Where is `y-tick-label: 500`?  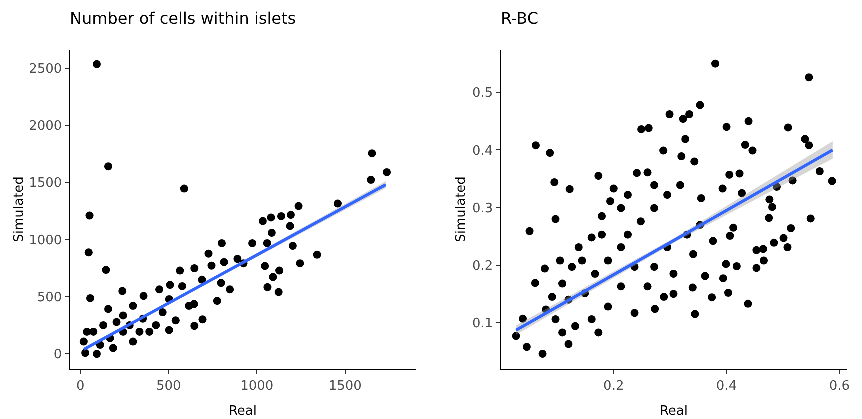 y-tick-label: 500 is located at coordinates (49, 298).